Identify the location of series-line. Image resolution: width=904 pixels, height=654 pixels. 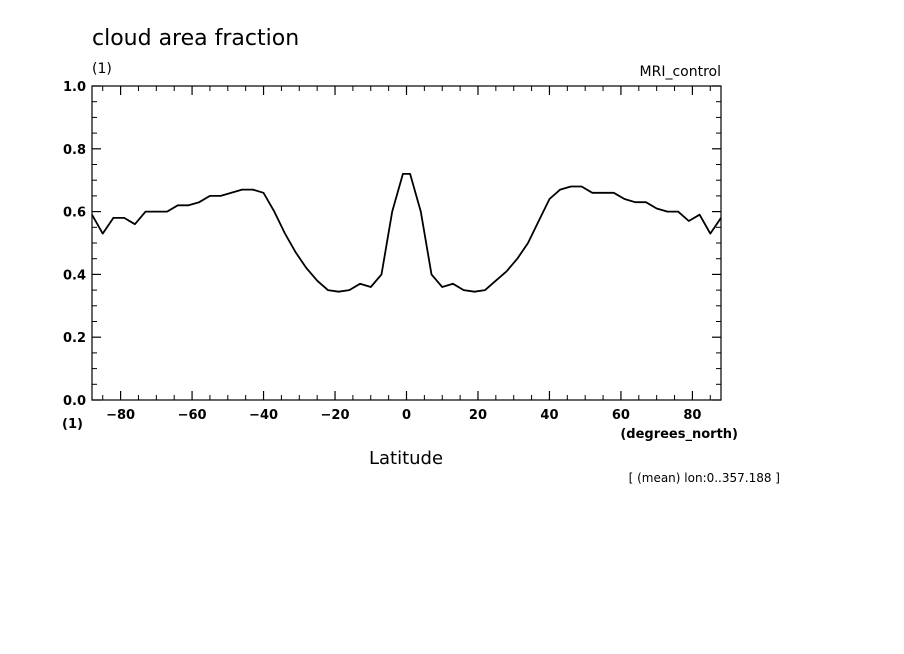
(406, 233).